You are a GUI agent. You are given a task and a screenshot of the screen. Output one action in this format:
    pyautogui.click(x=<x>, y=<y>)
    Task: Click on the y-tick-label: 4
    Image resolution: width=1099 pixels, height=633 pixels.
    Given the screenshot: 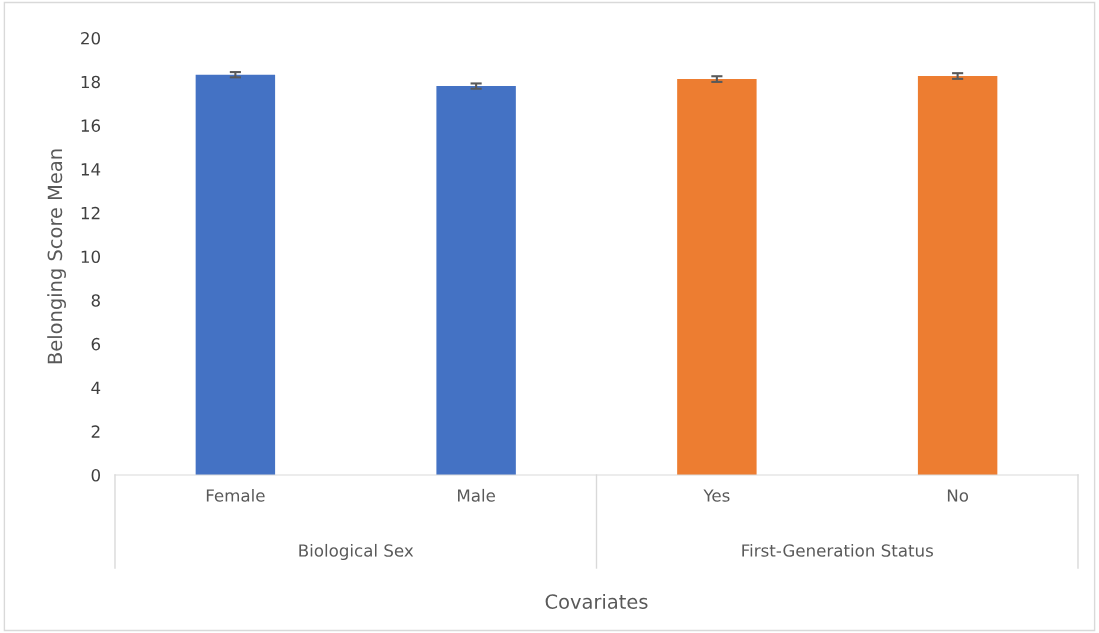 What is the action you would take?
    pyautogui.click(x=96, y=387)
    